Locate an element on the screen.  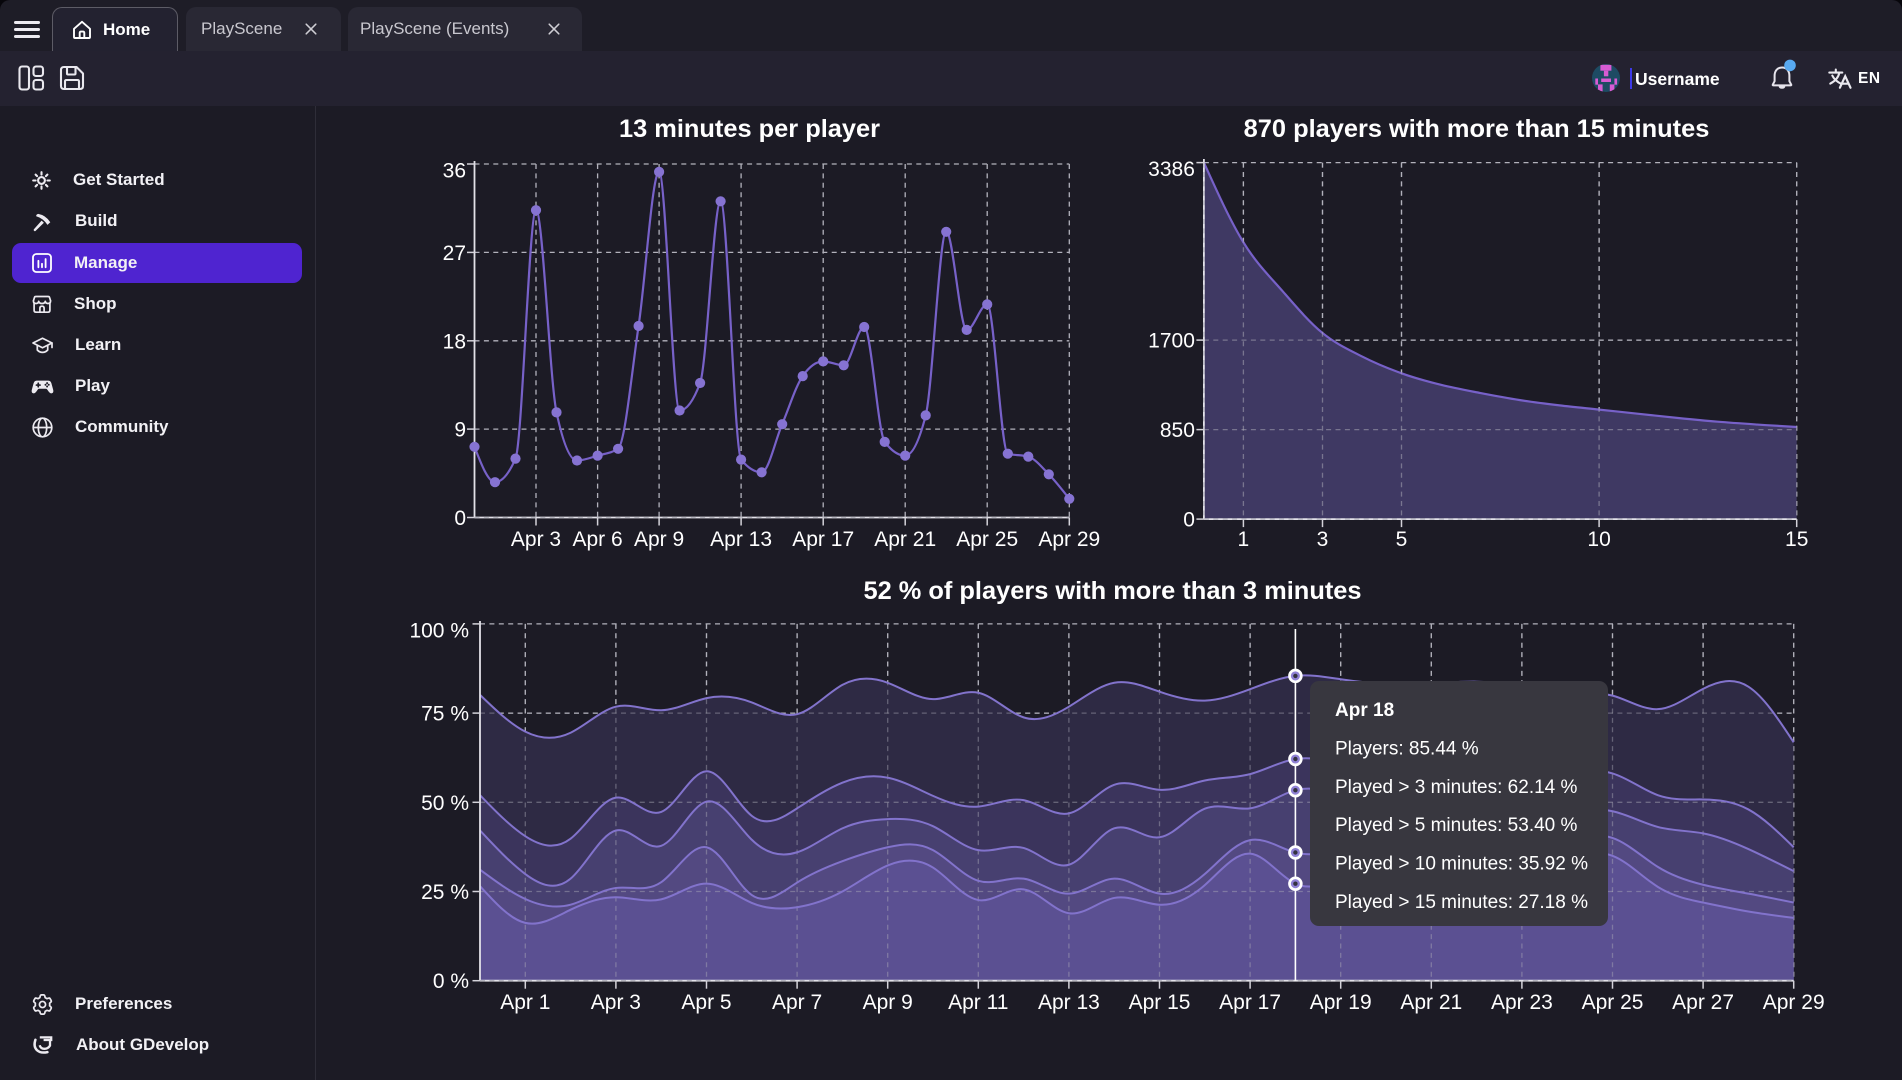
svg-text: Apr 23 is located at coordinates (1522, 1002).